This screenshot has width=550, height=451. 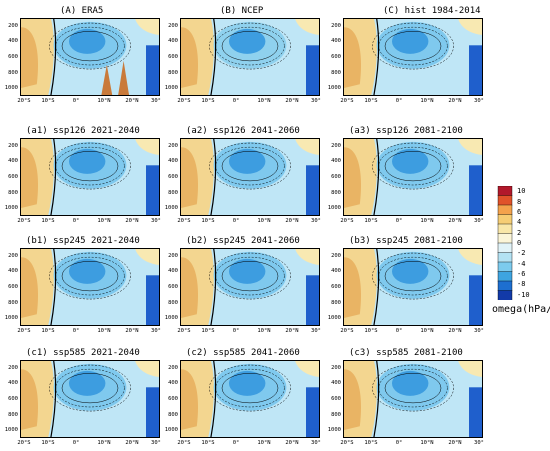 I want to click on panel-title: (b2) ssp245 2041-2060, so click(x=243, y=241).